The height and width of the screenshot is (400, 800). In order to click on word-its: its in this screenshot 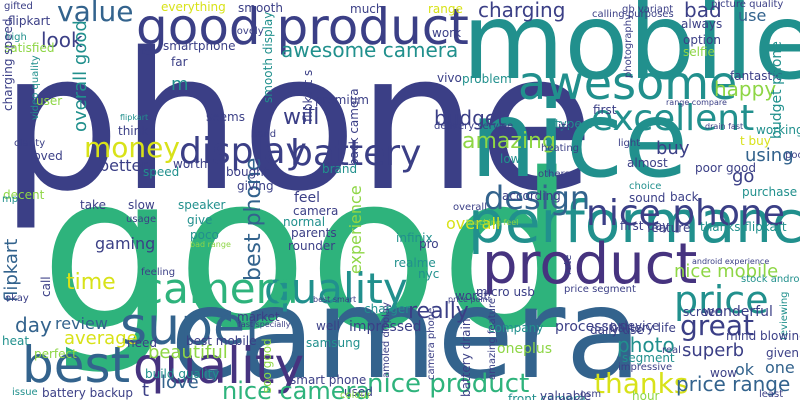, I will do `click(565, 127)`.